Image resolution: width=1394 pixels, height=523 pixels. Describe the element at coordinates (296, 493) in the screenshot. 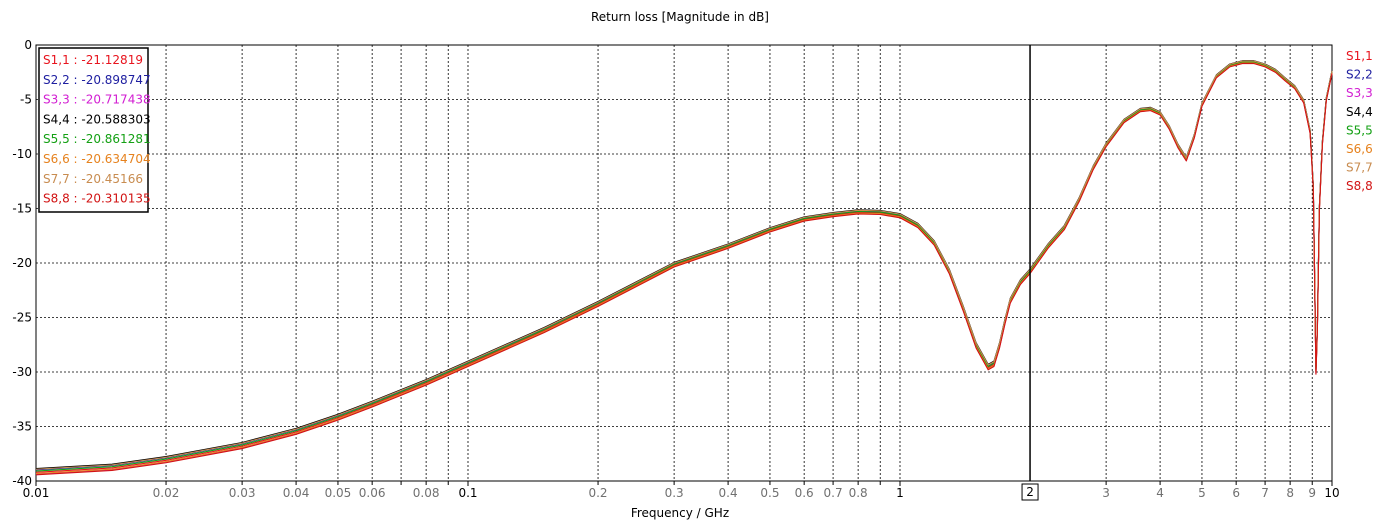

I see `x-tick-label: 0.04` at that location.